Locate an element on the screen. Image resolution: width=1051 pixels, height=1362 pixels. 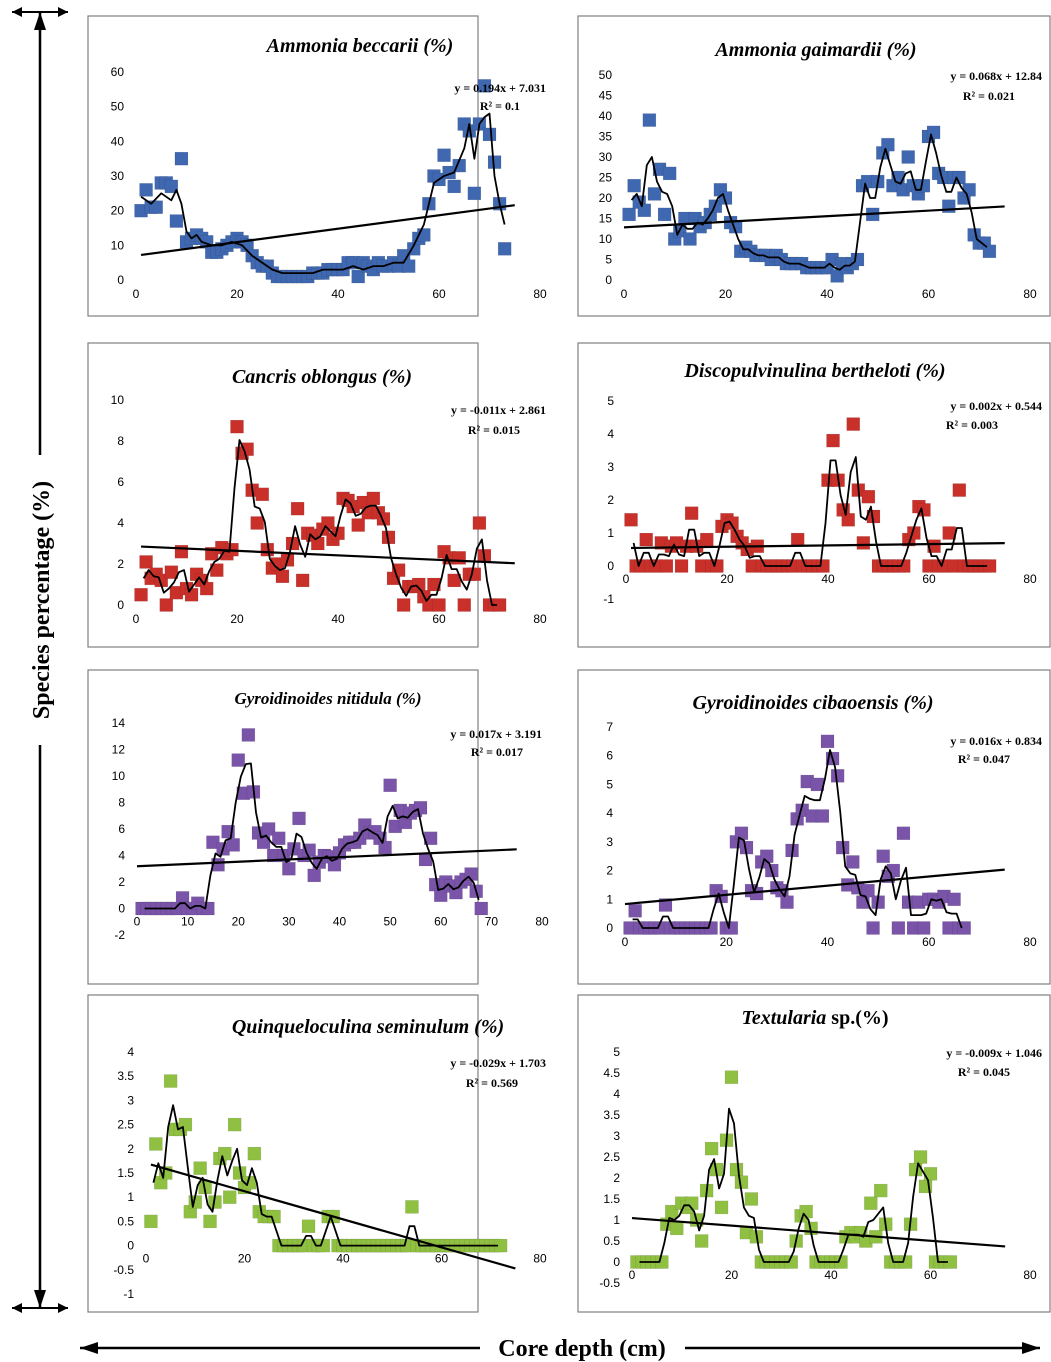
y-tick-label: 15 is located at coordinates (606, 219).